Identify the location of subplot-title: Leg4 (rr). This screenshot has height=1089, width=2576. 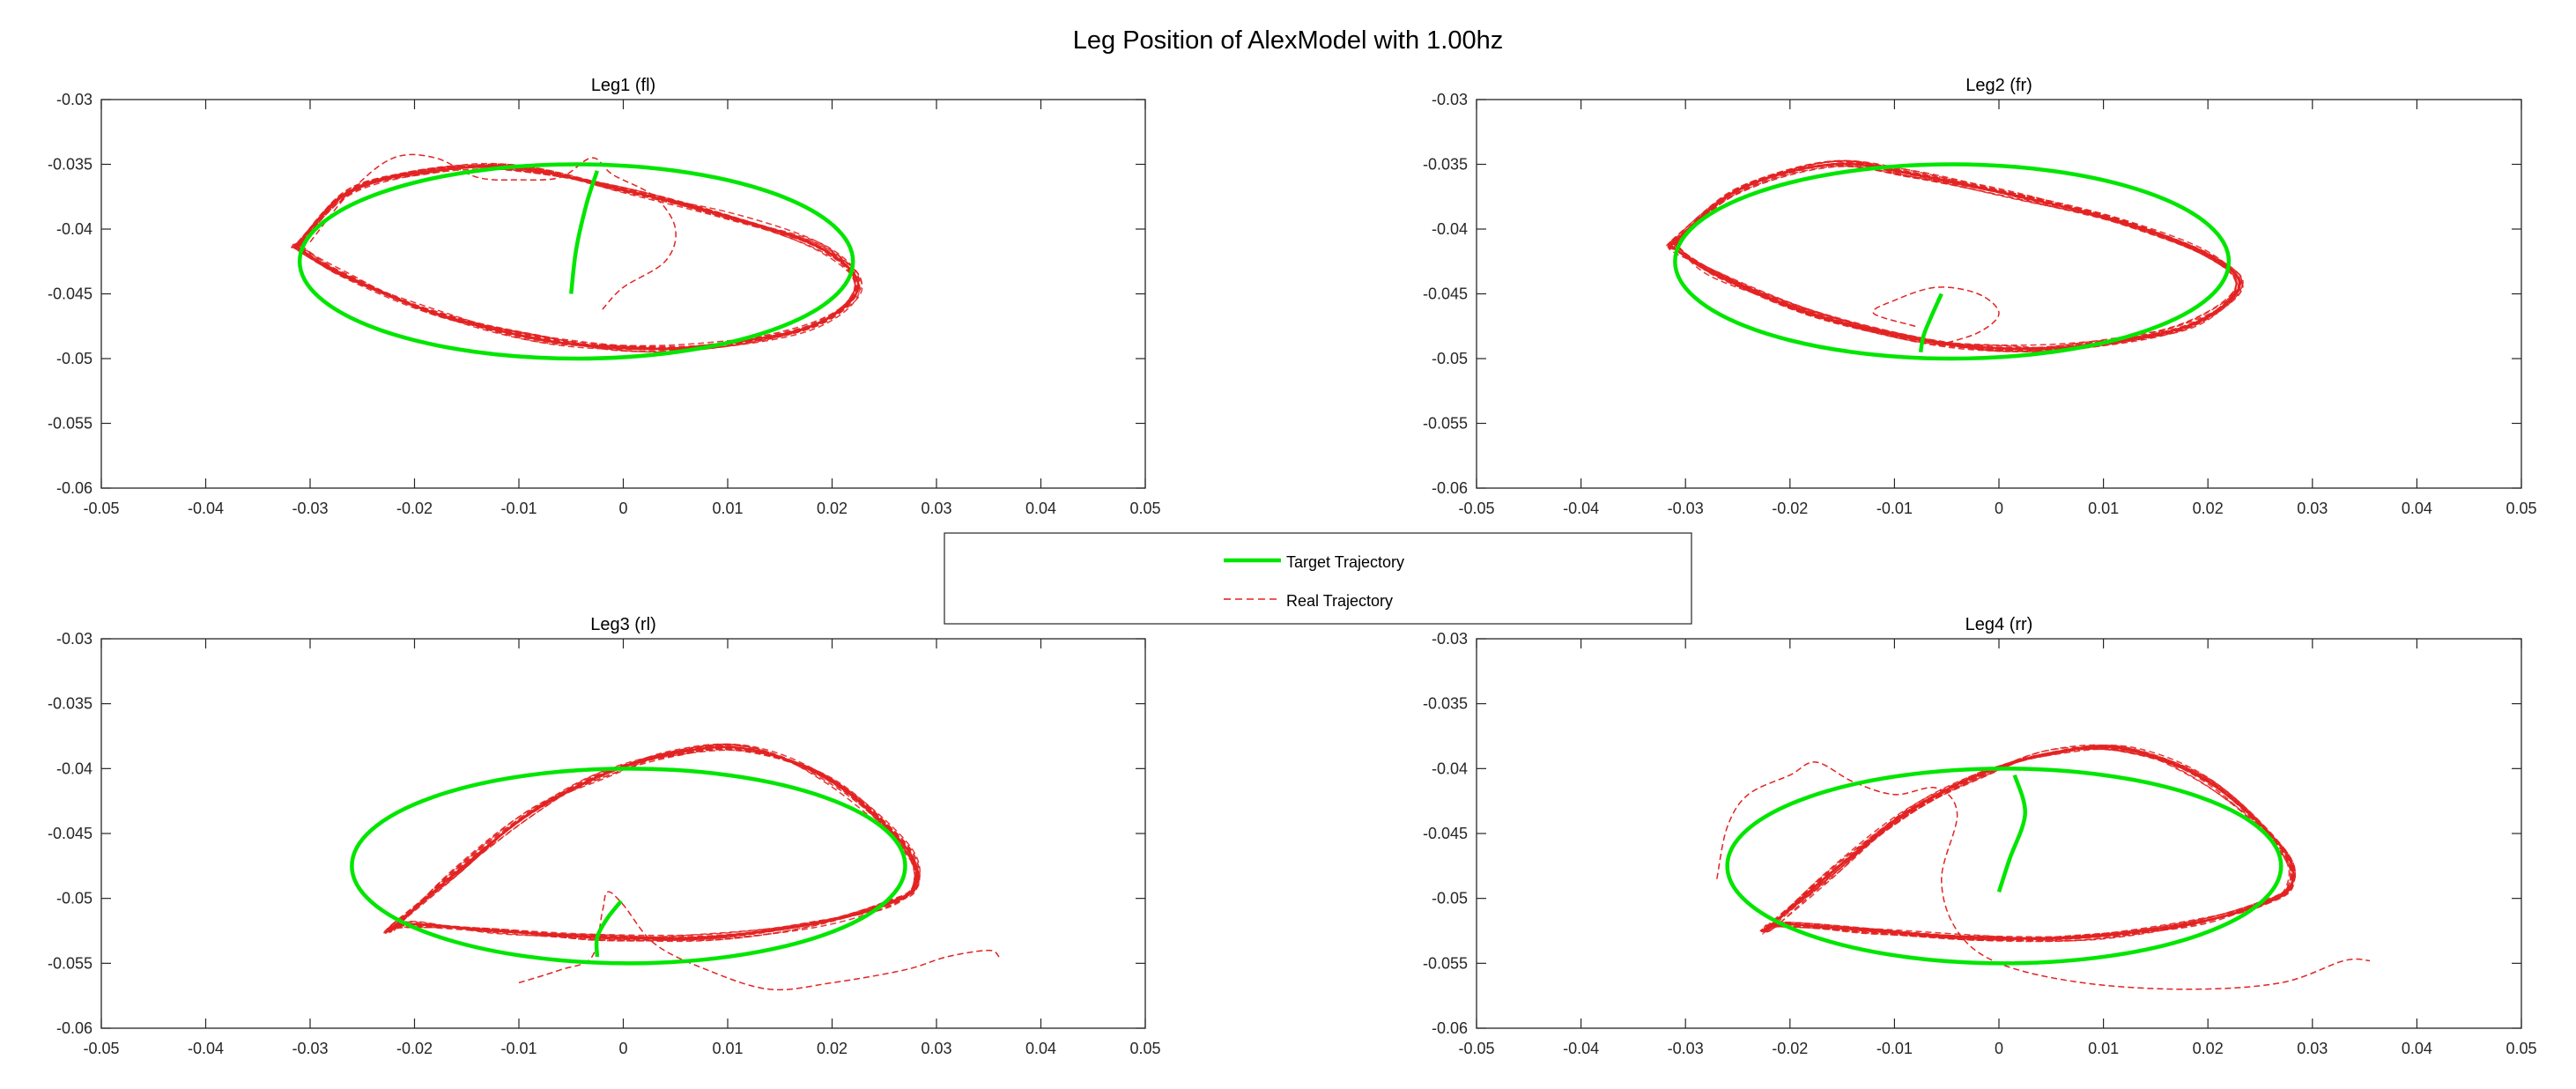
(1999, 624).